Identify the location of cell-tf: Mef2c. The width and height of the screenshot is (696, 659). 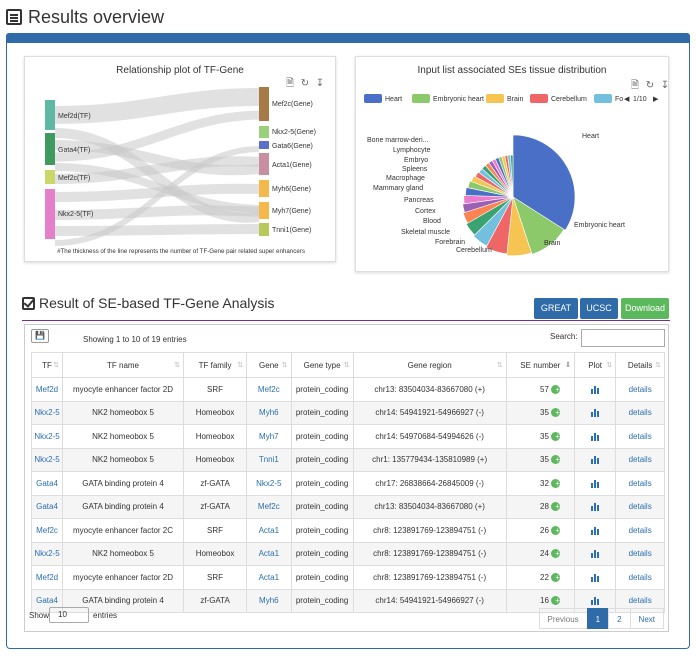
(47, 530).